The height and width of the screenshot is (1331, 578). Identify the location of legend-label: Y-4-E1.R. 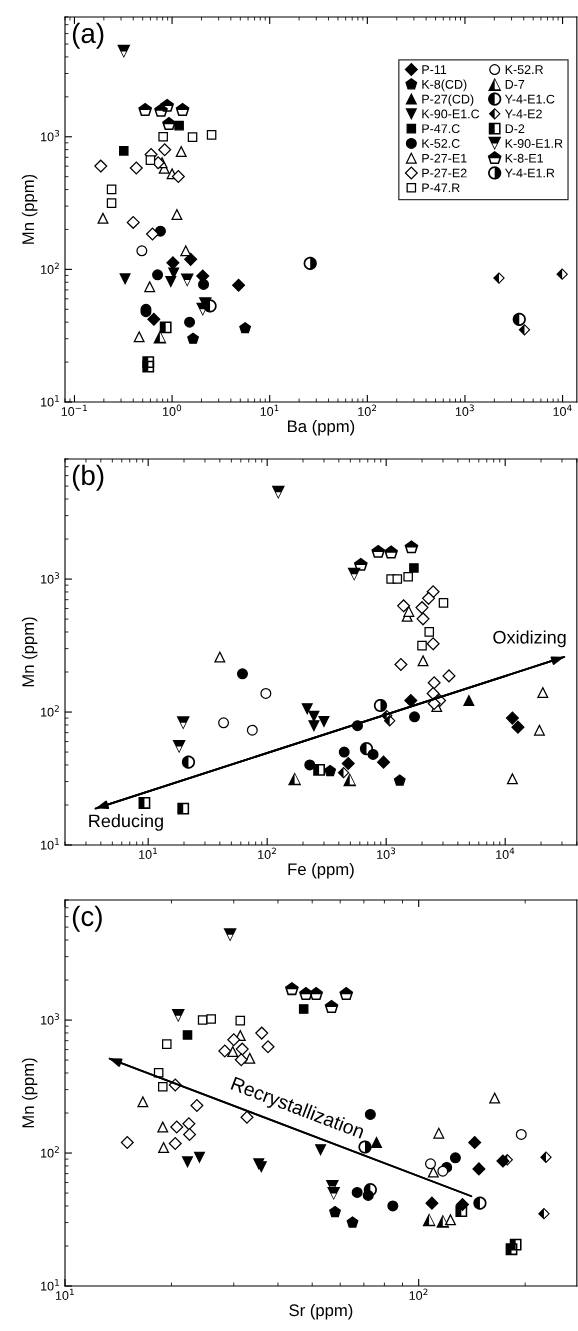
(529, 173).